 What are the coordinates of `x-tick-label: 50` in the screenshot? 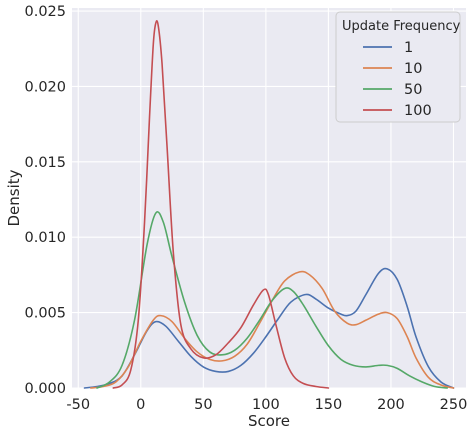 It's located at (203, 405).